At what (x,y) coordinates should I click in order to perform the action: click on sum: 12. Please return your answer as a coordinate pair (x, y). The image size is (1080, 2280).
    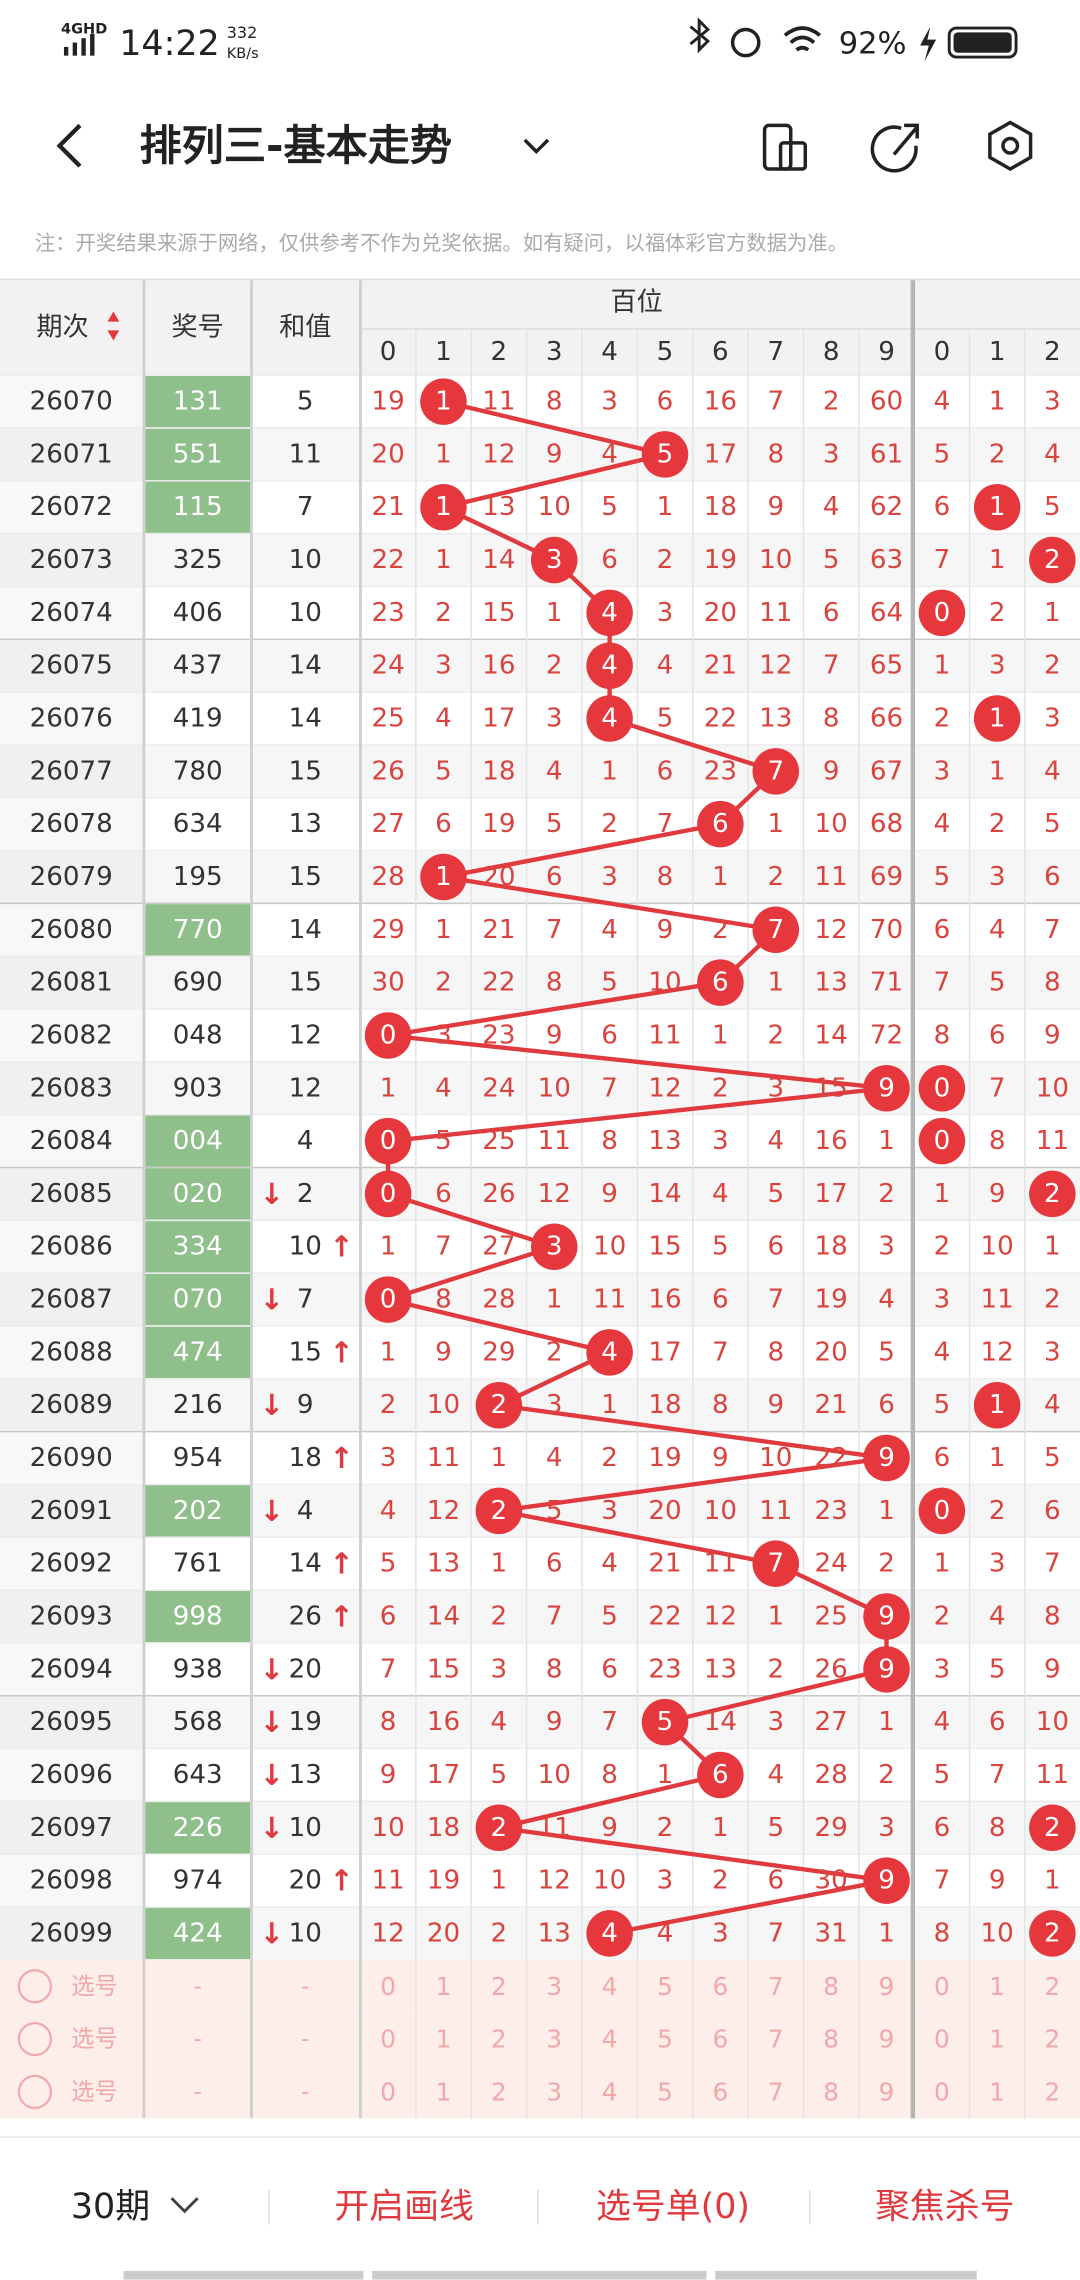
    Looking at the image, I should click on (305, 1035).